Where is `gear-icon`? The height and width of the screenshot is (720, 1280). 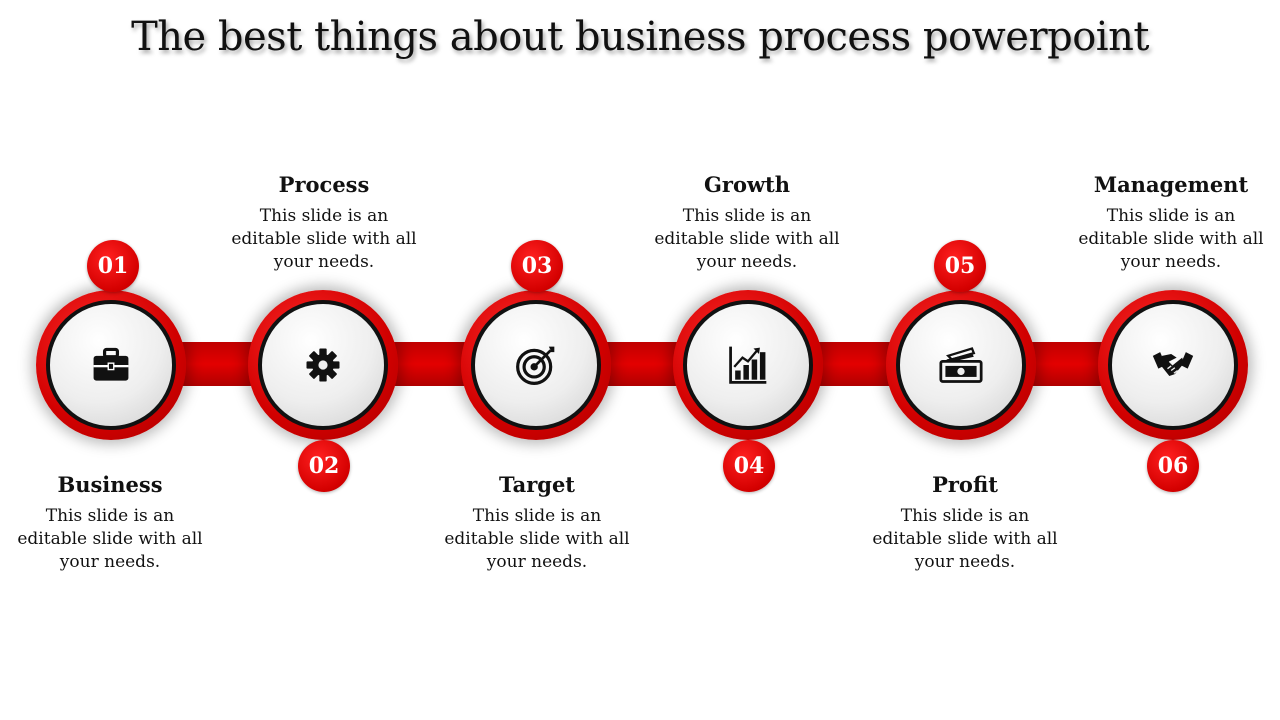 gear-icon is located at coordinates (323, 365).